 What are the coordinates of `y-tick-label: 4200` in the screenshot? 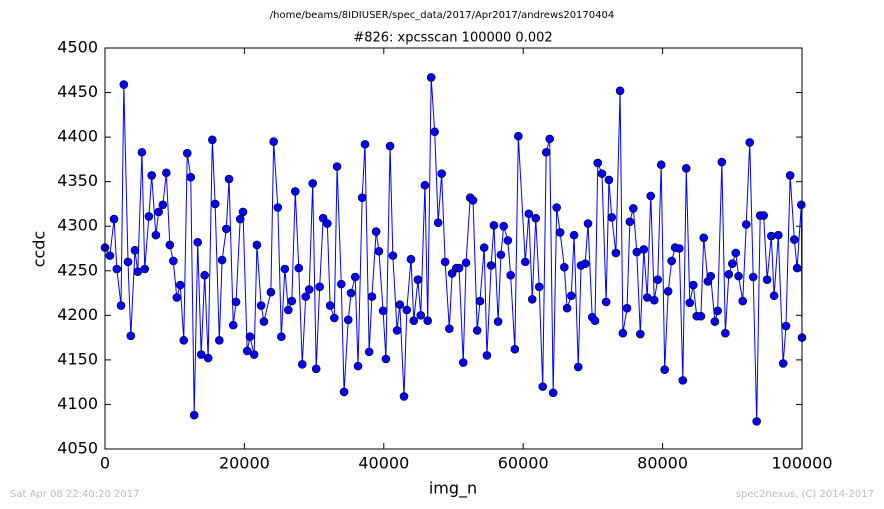 It's located at (77, 314).